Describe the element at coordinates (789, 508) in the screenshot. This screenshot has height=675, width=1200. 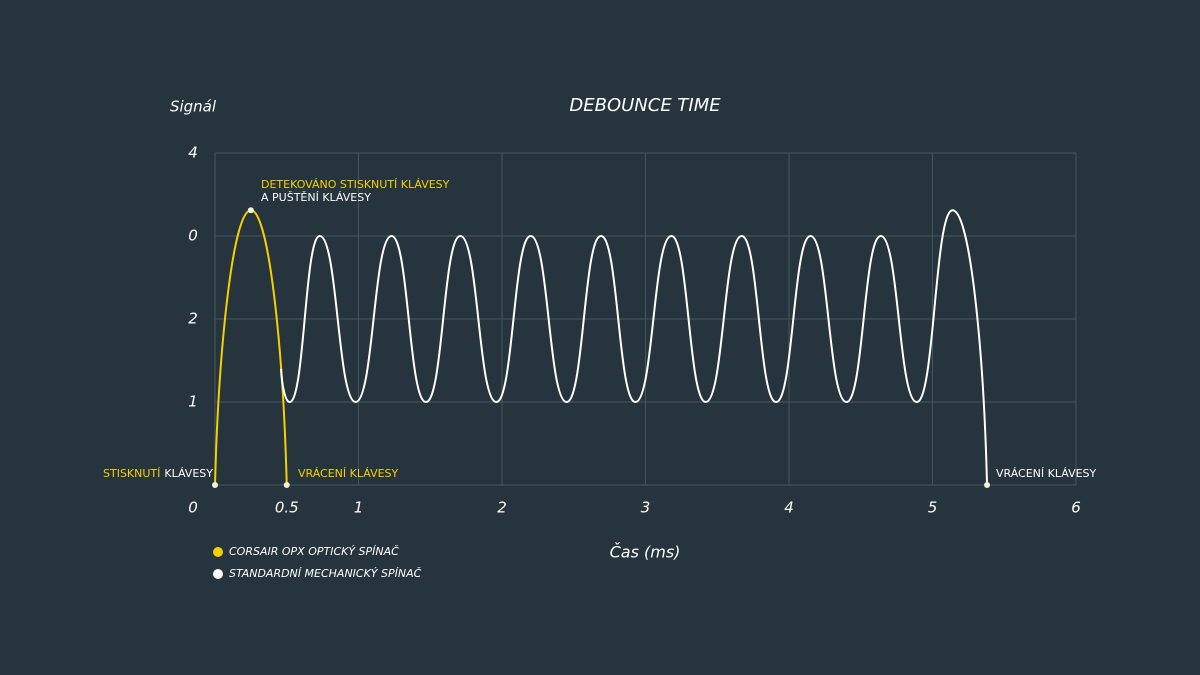
I see `x-tick-label: 4` at that location.